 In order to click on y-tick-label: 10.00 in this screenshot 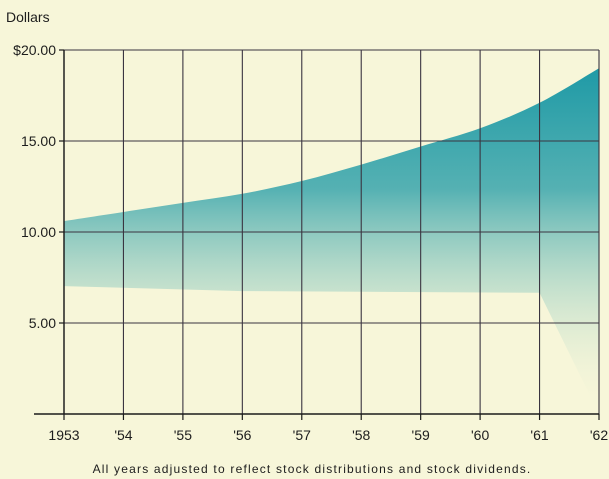, I will do `click(38, 232)`.